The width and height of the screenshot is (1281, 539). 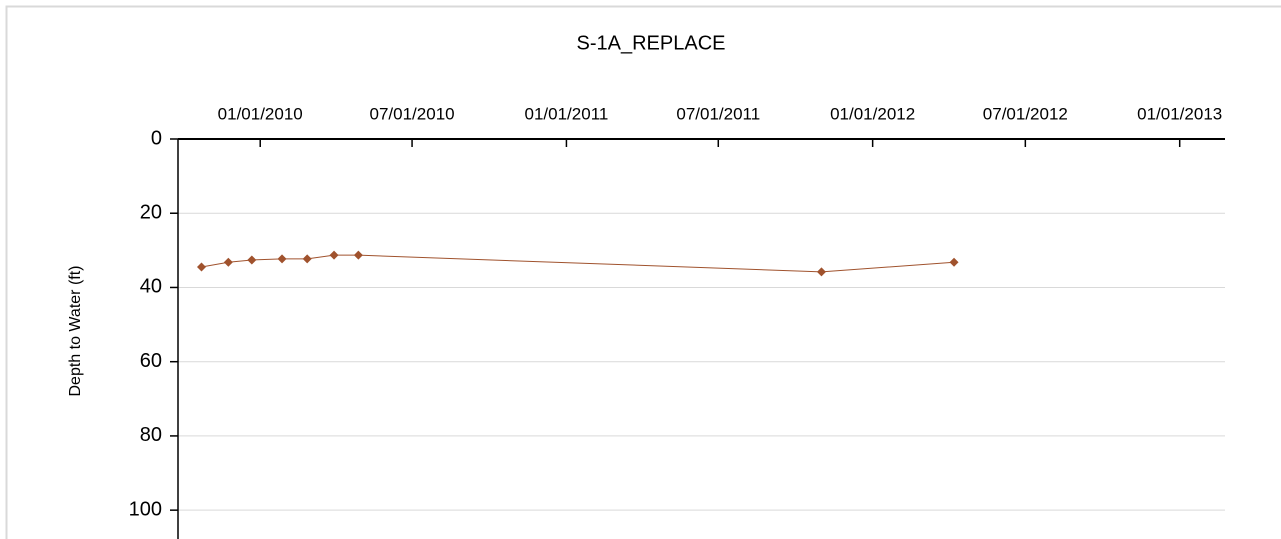 I want to click on x-tick-label: 01/01/2011, so click(x=567, y=113).